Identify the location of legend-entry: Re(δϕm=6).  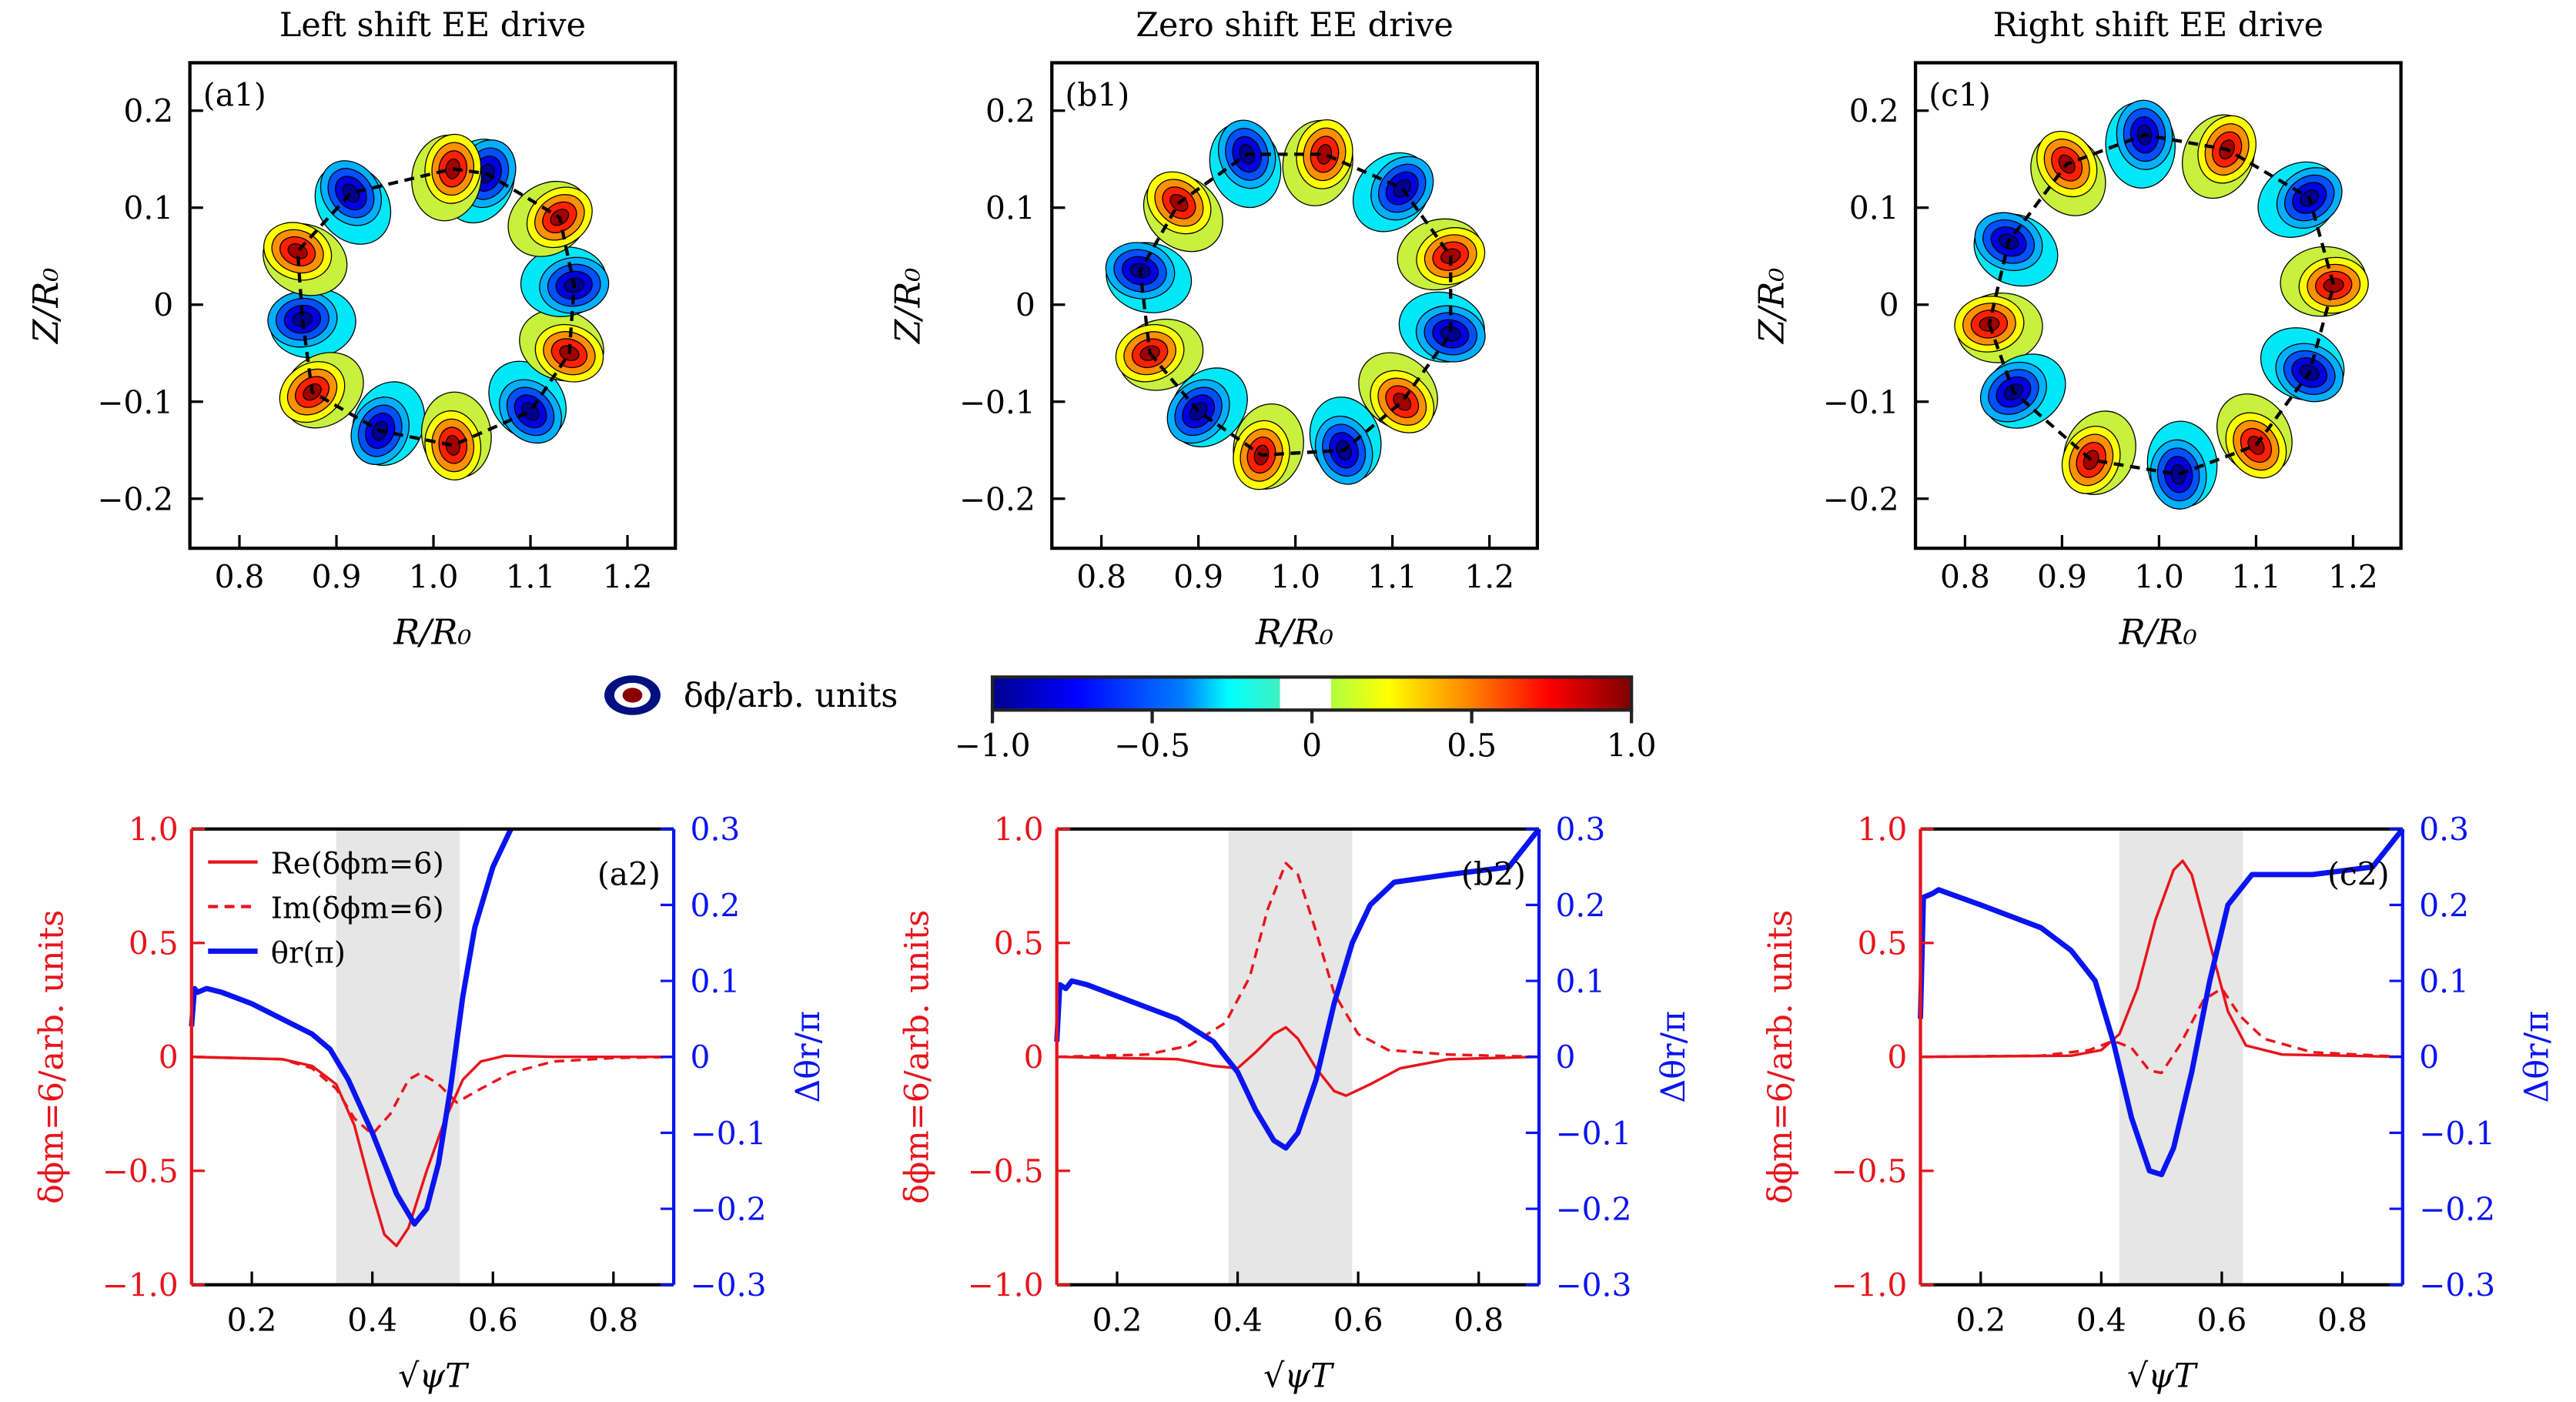
(358, 865).